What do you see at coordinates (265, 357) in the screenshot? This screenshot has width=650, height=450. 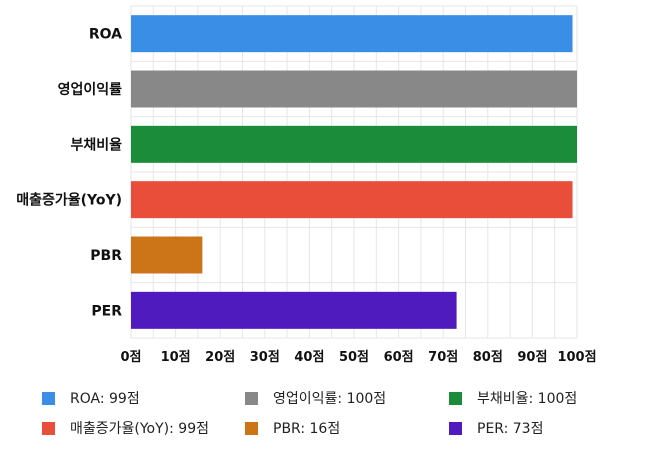 I see `x-tick-label: 30점` at bounding box center [265, 357].